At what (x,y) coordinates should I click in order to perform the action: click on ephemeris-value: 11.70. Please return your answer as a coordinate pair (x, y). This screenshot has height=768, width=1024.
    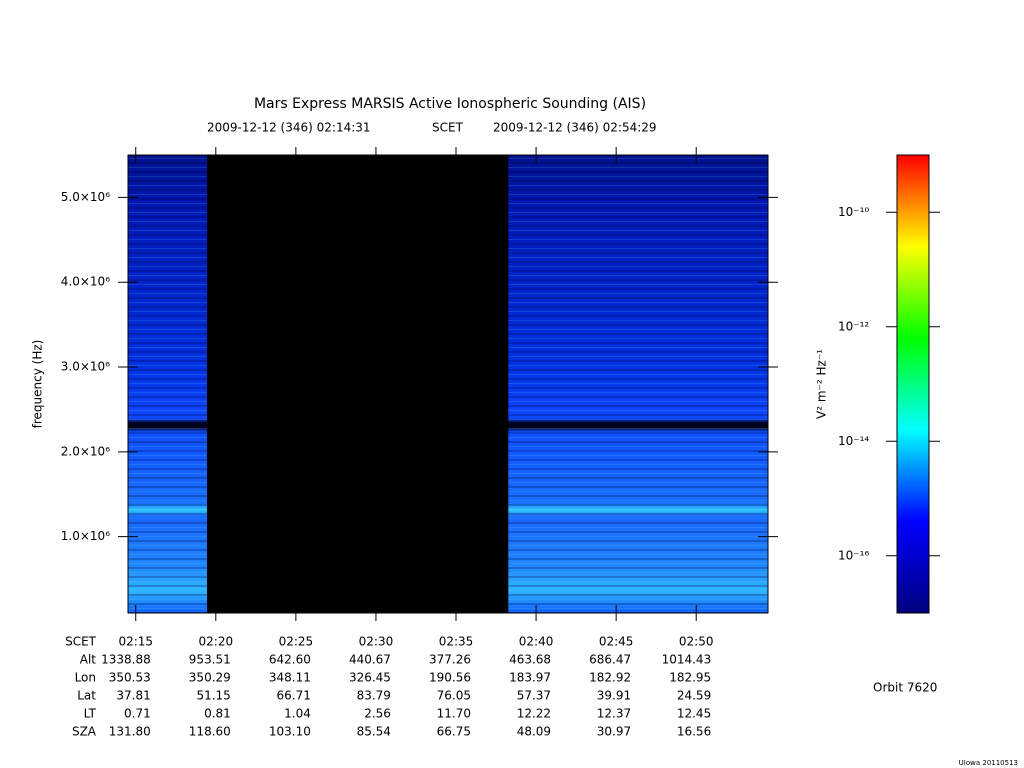
    Looking at the image, I should click on (454, 714).